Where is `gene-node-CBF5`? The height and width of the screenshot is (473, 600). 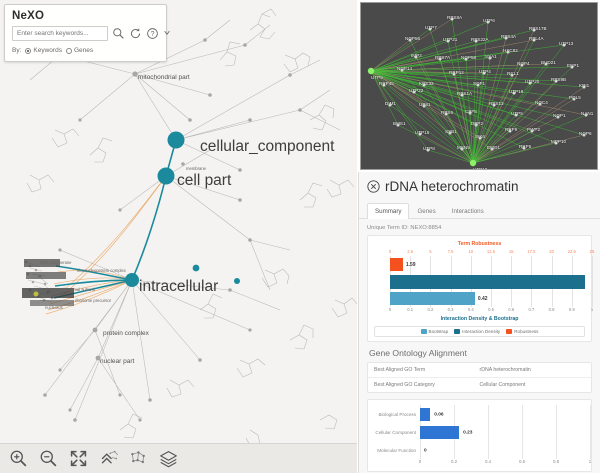
gene-node-CBF5 is located at coordinates (470, 113).